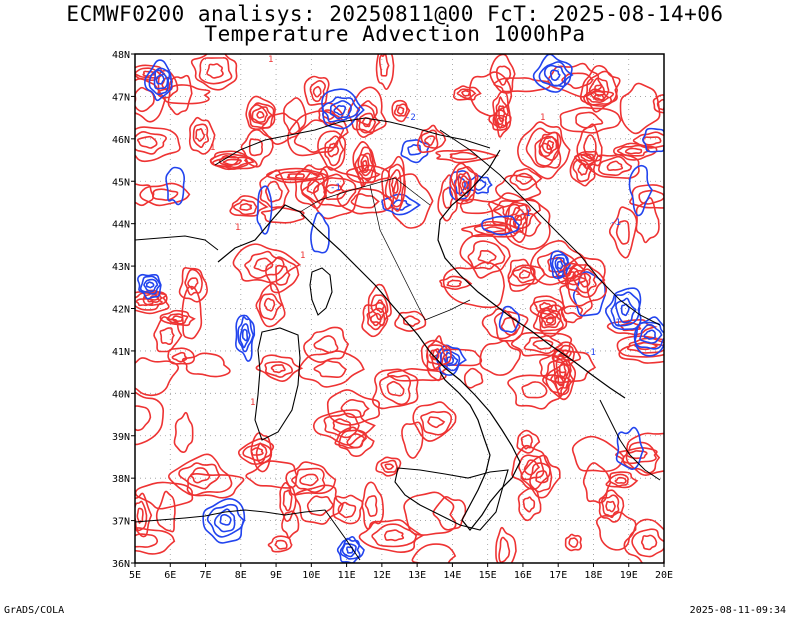  Describe the element at coordinates (523, 575) in the screenshot. I see `lon-tick-label: 16E` at that location.